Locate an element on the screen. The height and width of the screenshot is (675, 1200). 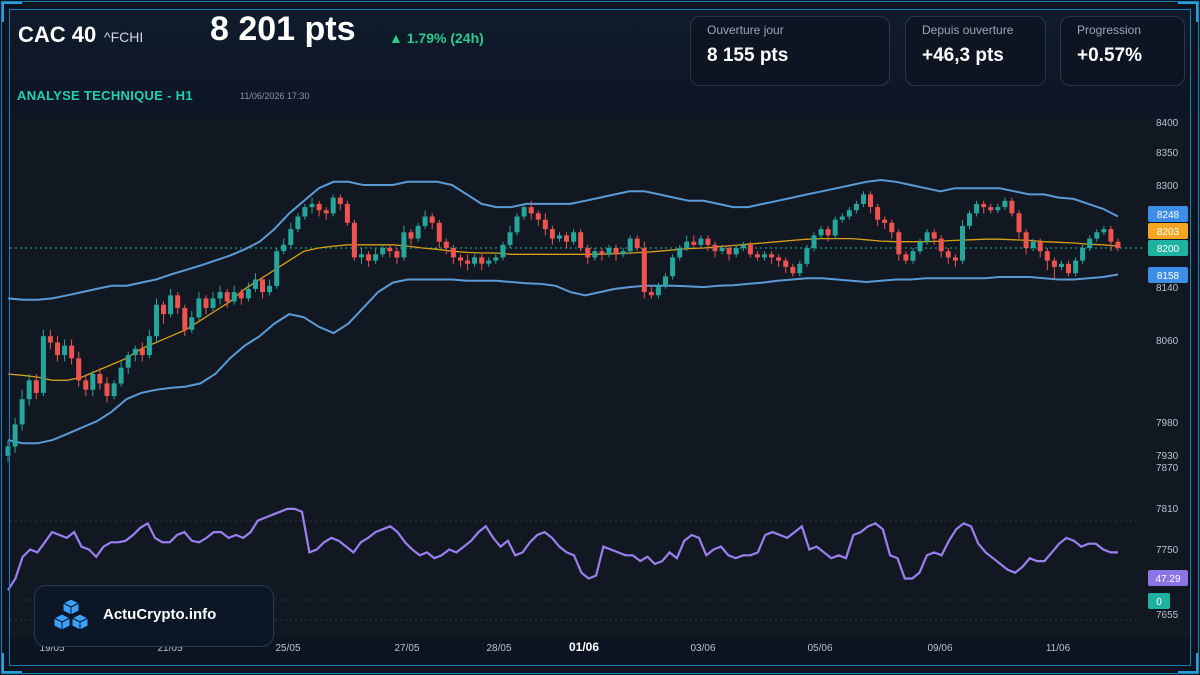
y-tick-label: 7750 is located at coordinates (1167, 550).